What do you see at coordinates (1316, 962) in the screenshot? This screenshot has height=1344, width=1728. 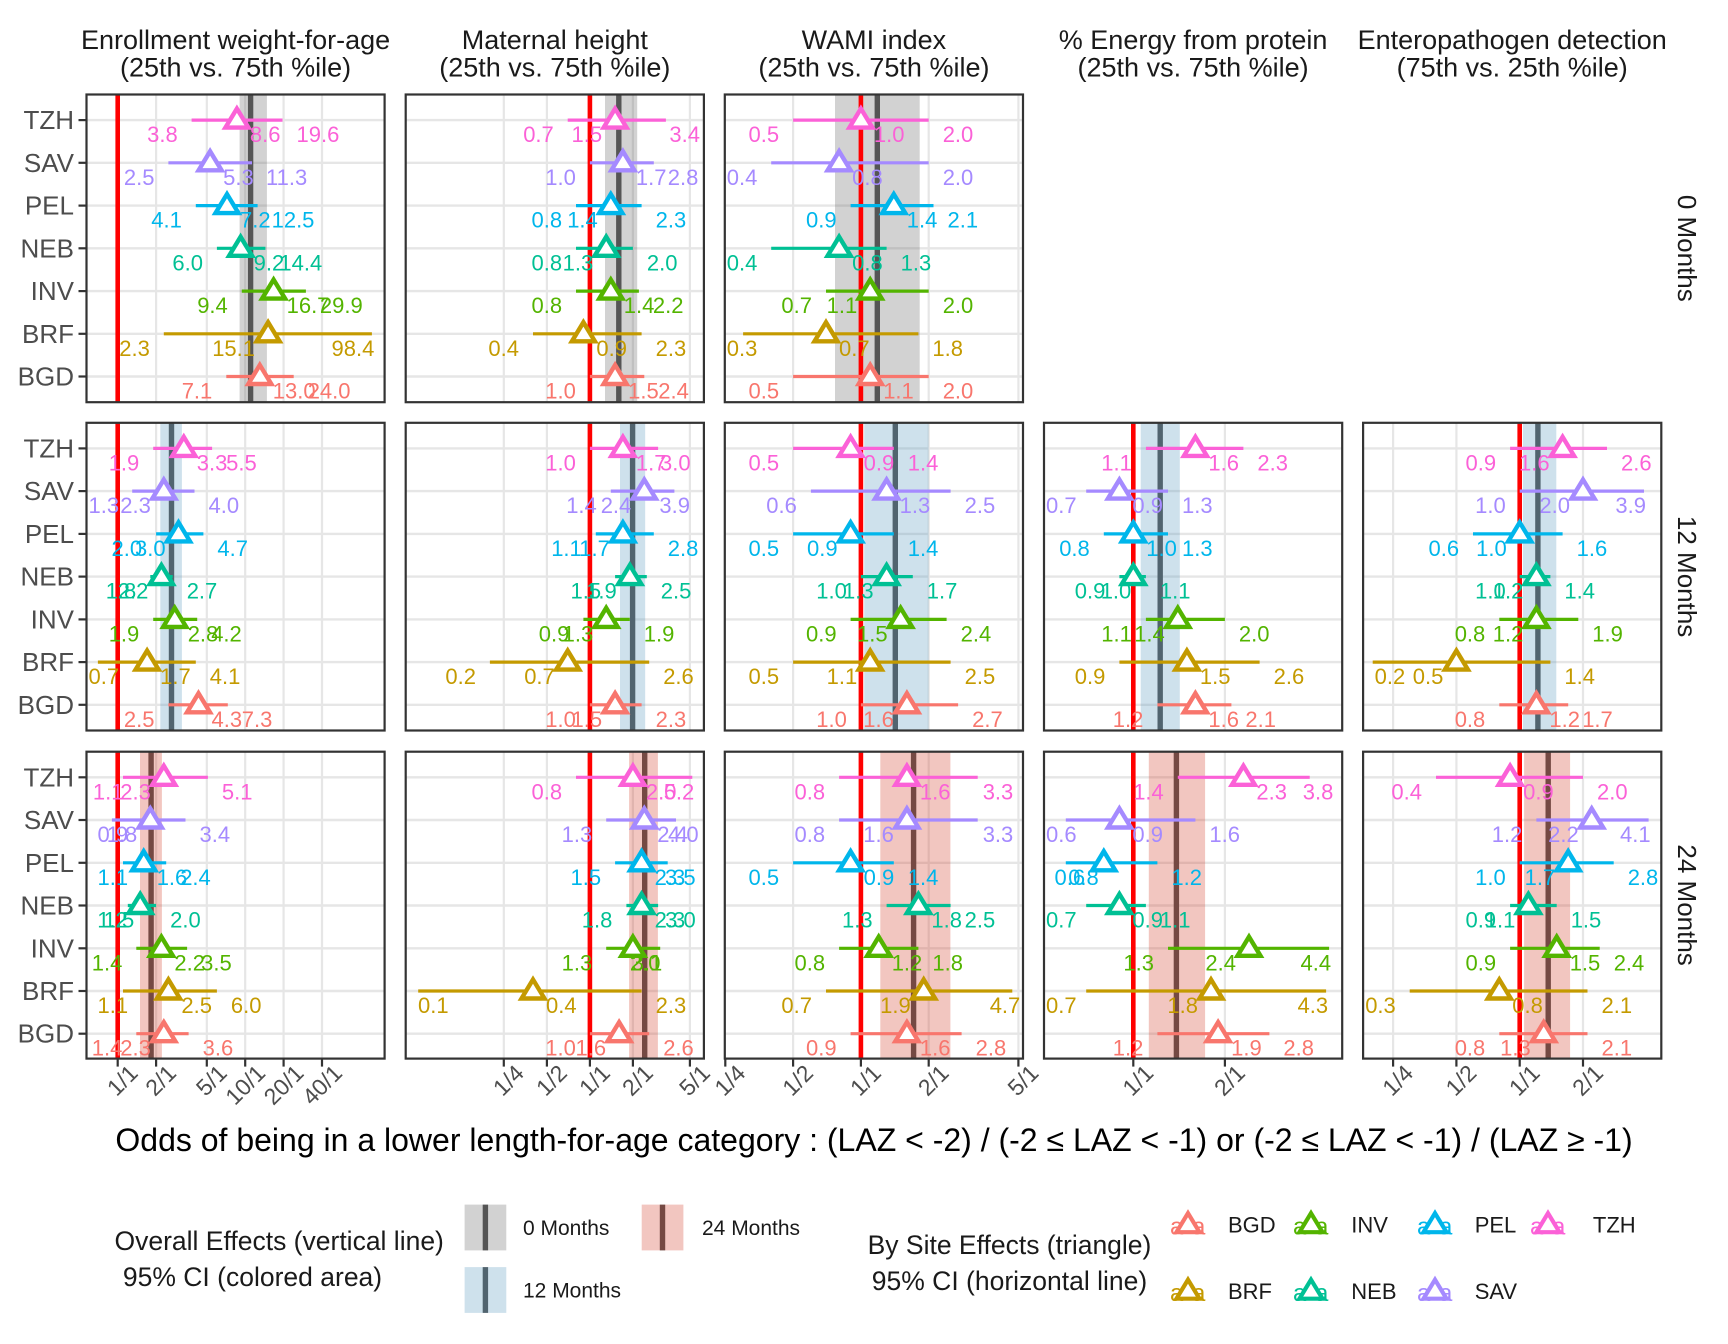 I see `svg-text: 4.4` at bounding box center [1316, 962].